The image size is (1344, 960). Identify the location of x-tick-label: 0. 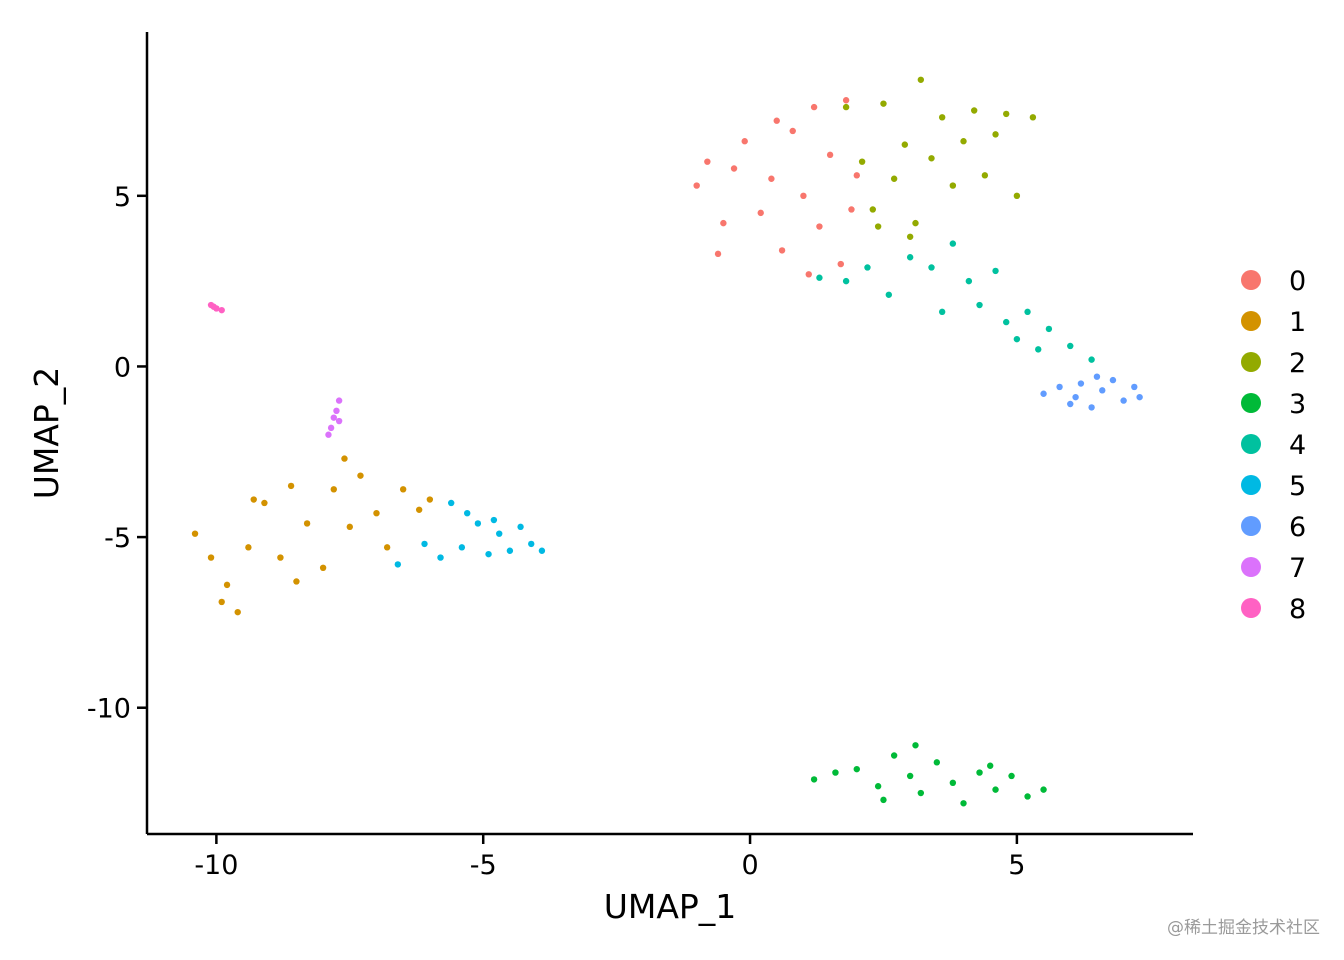
(749, 865).